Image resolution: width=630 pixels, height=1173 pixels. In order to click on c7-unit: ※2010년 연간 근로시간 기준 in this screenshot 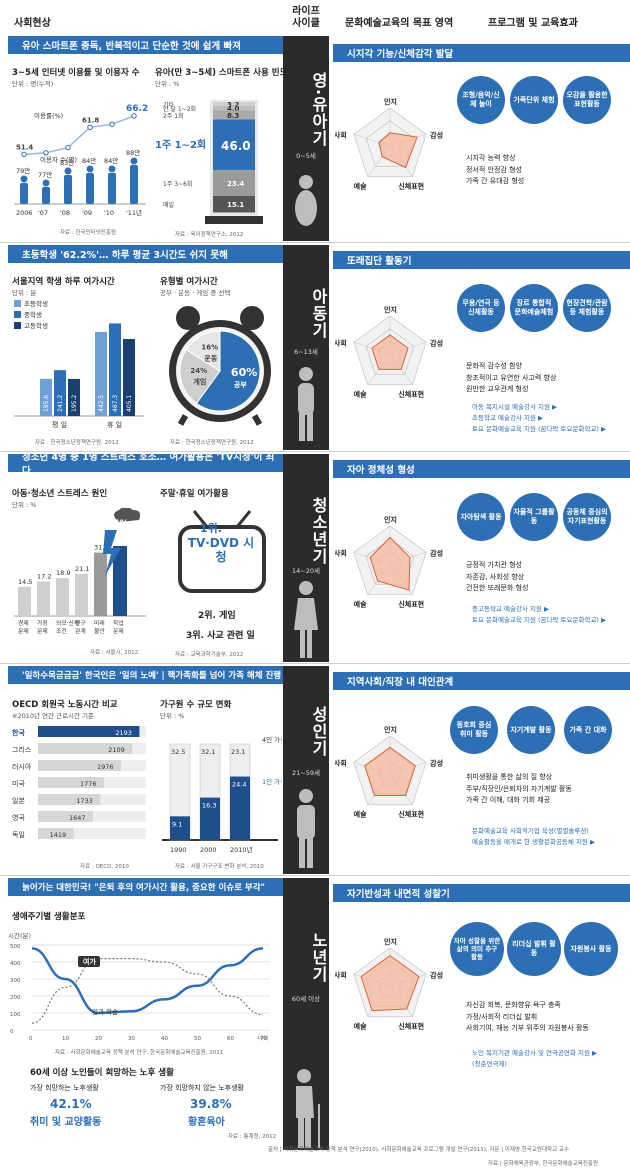, I will do `click(53, 716)`.